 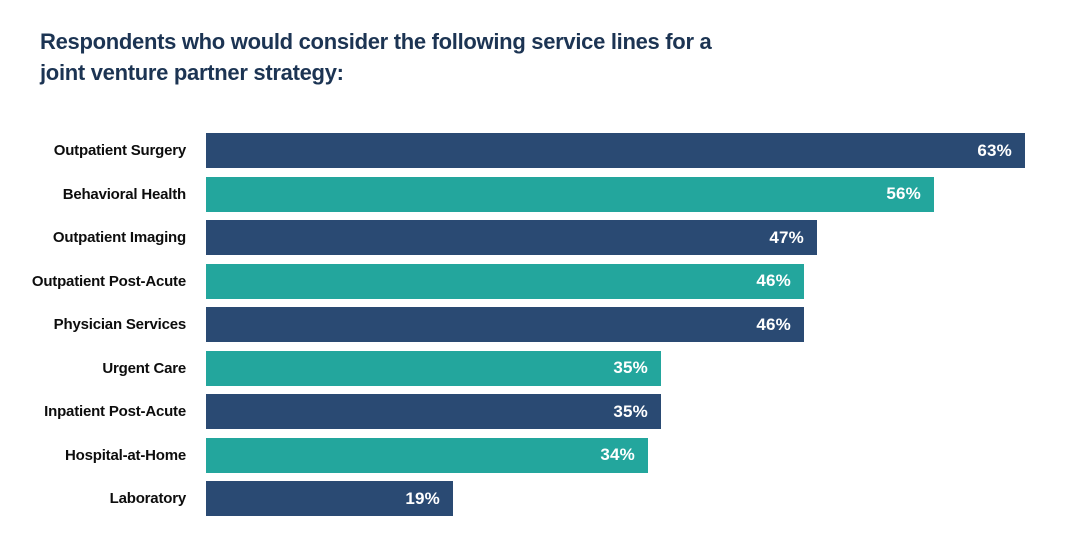 What do you see at coordinates (124, 194) in the screenshot?
I see `category-label: Behavioral Health` at bounding box center [124, 194].